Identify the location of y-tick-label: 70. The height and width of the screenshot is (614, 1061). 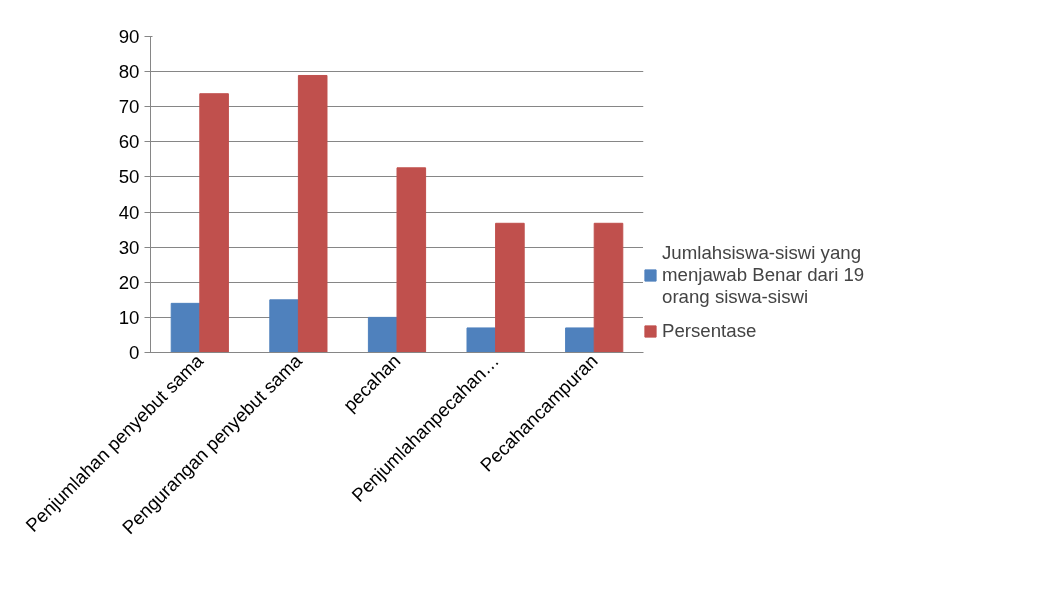
(129, 107).